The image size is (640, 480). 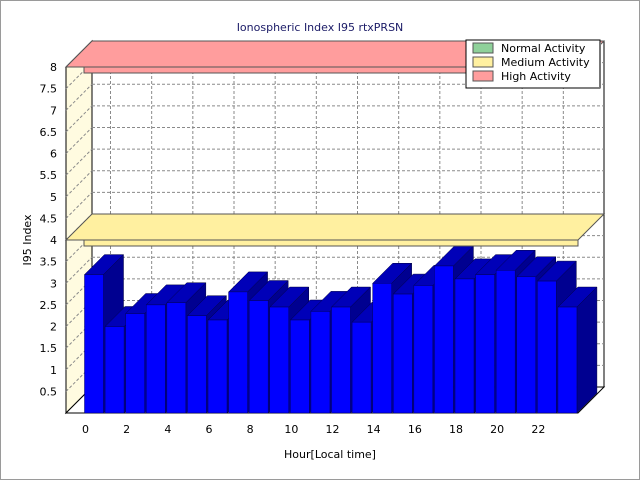 I want to click on y-tick-label: 8, so click(x=53, y=67).